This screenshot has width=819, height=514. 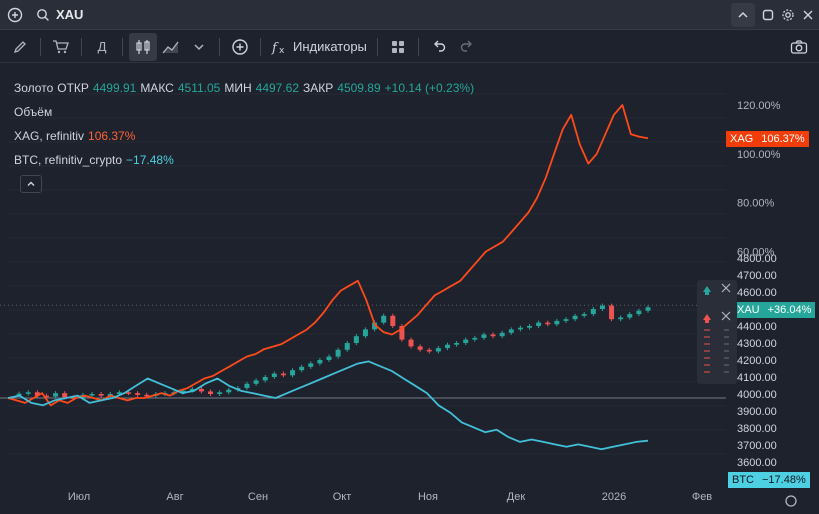 What do you see at coordinates (742, 139) in the screenshot?
I see `xag-tag-name: XAG` at bounding box center [742, 139].